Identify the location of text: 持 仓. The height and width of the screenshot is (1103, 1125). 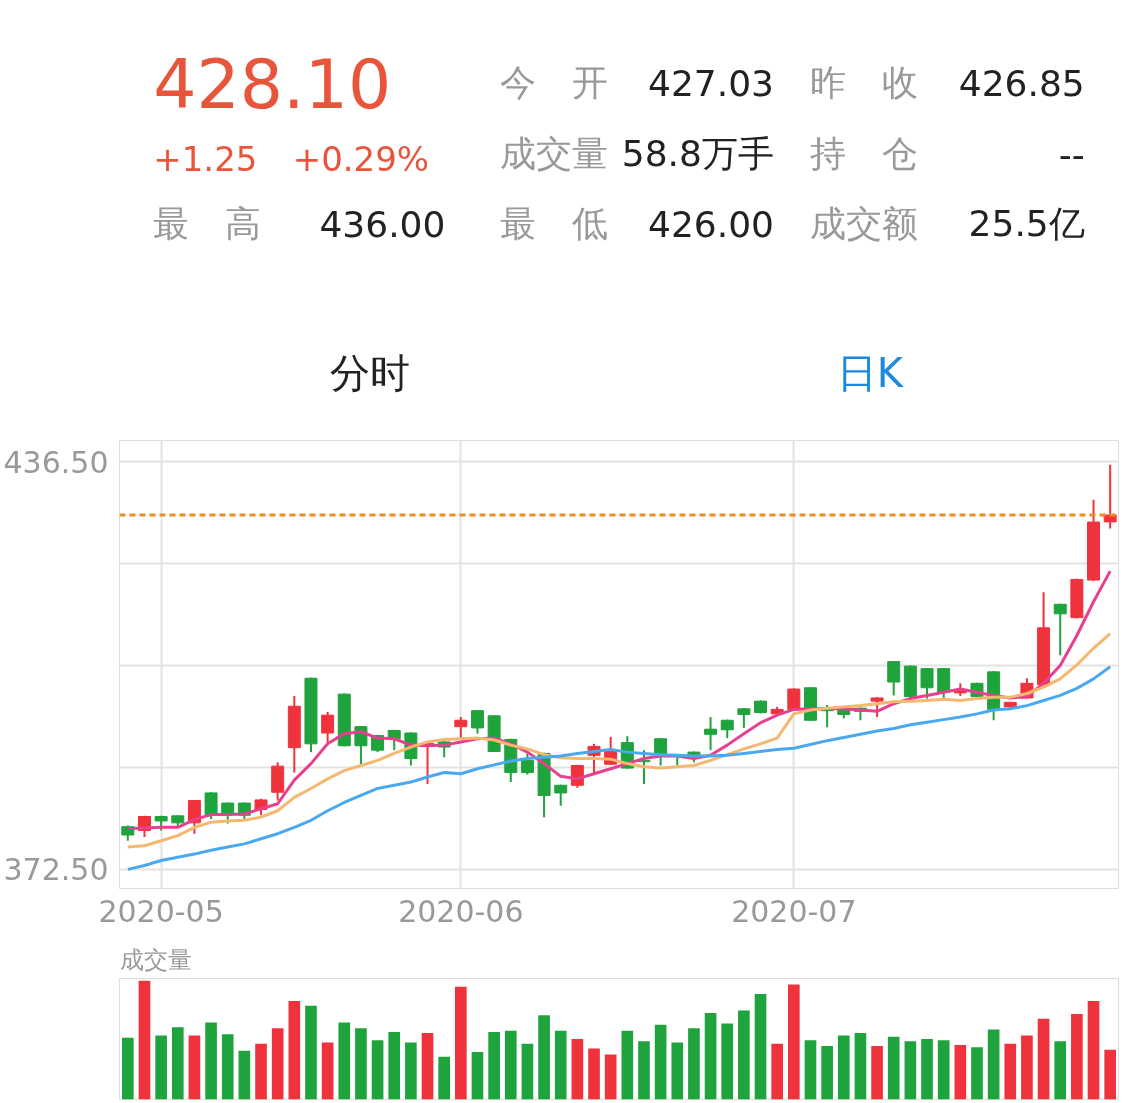
(864, 153).